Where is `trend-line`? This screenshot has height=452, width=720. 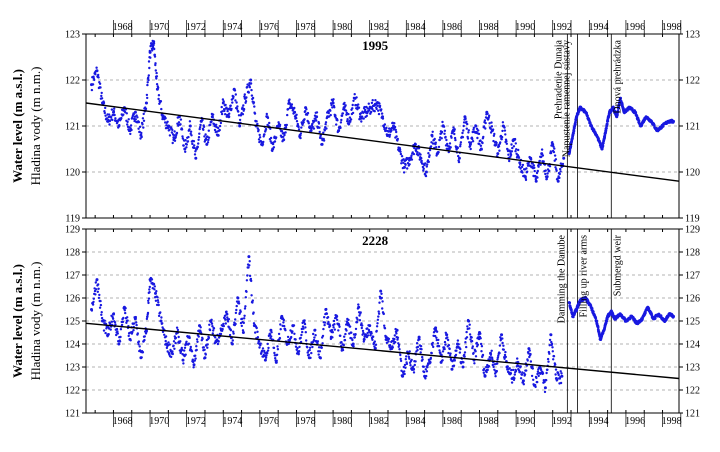 trend-line is located at coordinates (382, 351).